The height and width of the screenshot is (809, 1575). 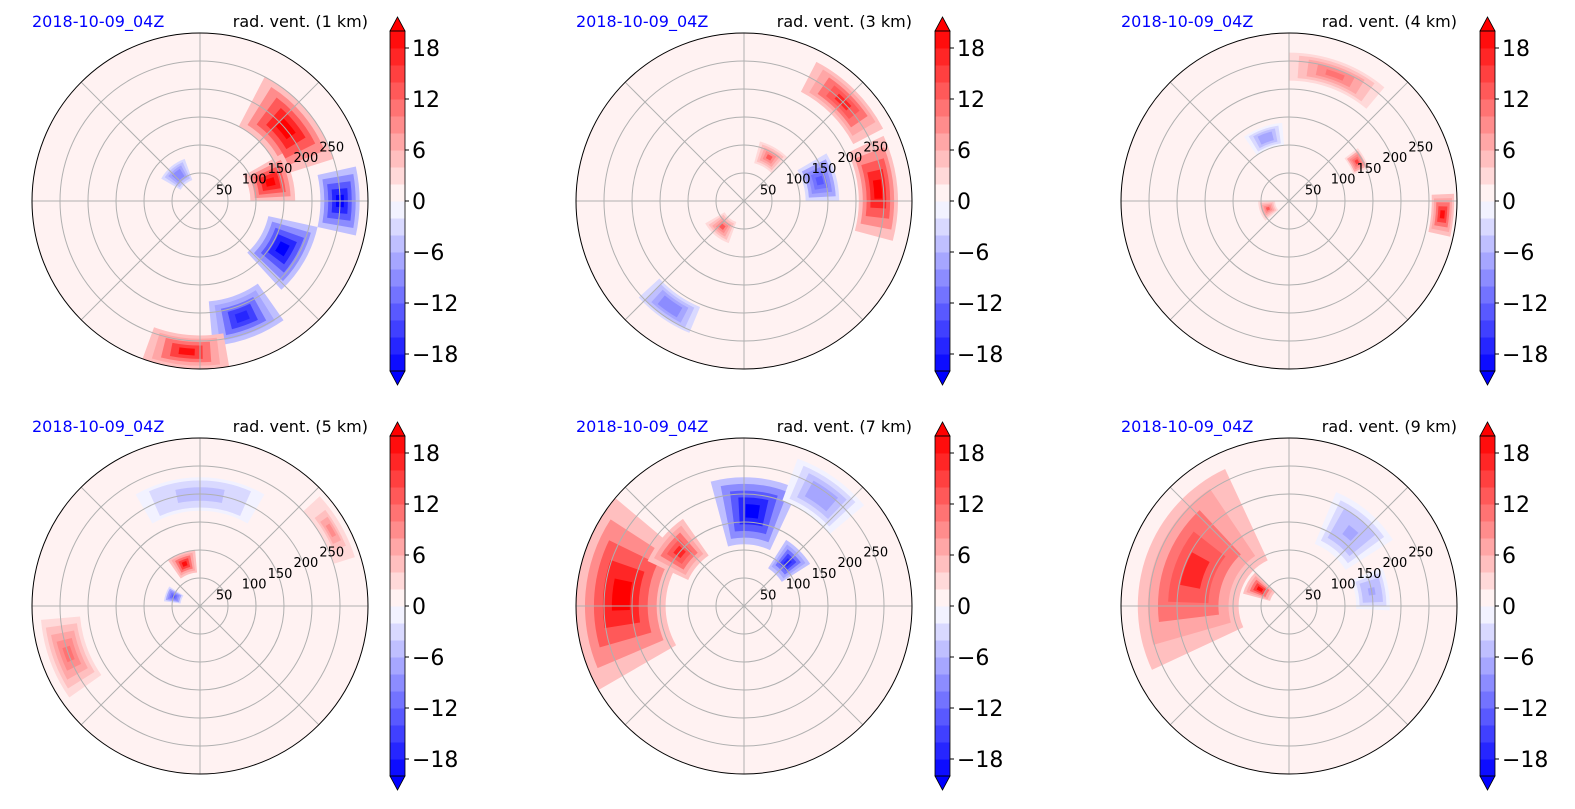 I want to click on radial-tick-label: 250, so click(x=875, y=147).